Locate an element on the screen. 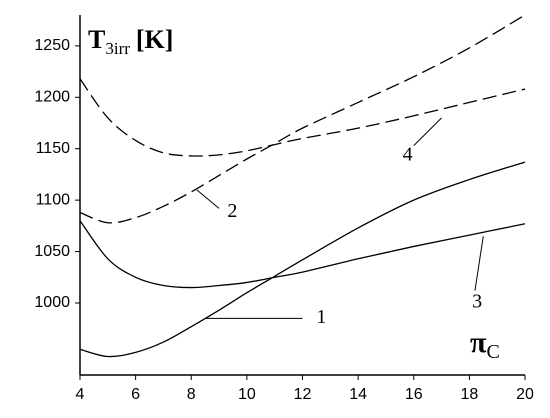 The height and width of the screenshot is (418, 550). x-axis-title: πC is located at coordinates (485, 344).